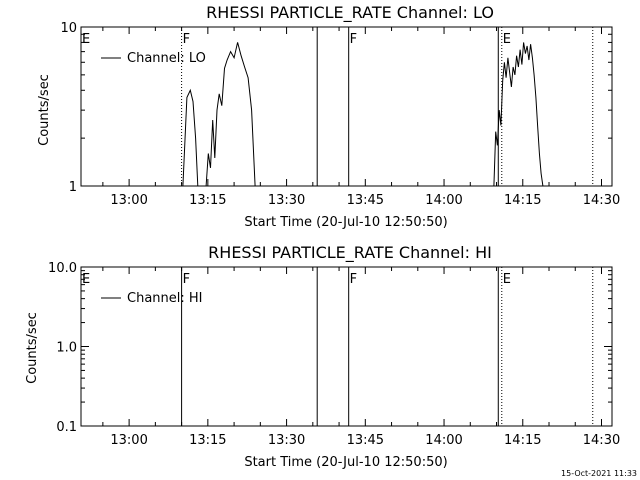 The height and width of the screenshot is (480, 640). Describe the element at coordinates (66, 427) in the screenshot. I see `y-tick-label: 0.1` at that location.